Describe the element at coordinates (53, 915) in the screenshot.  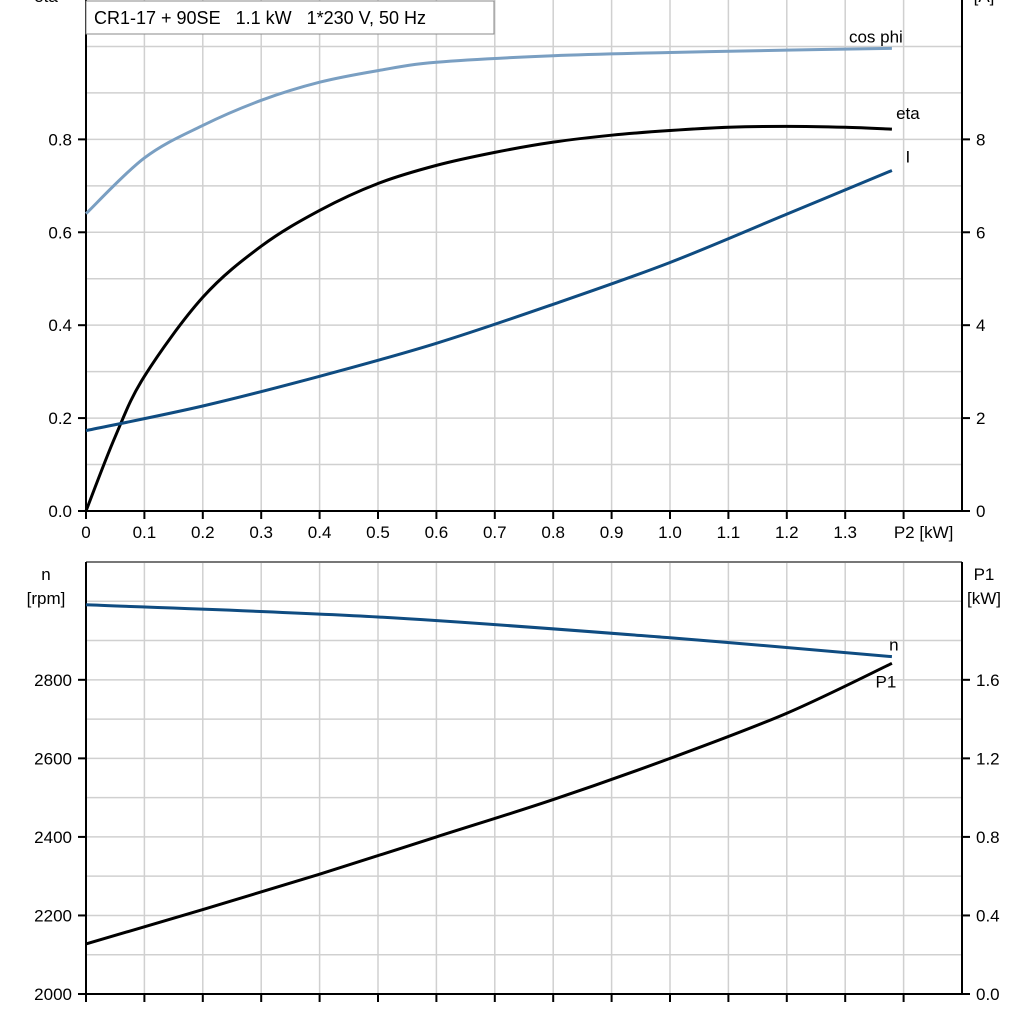
I see `y-tick-label-left: 2200` at that location.